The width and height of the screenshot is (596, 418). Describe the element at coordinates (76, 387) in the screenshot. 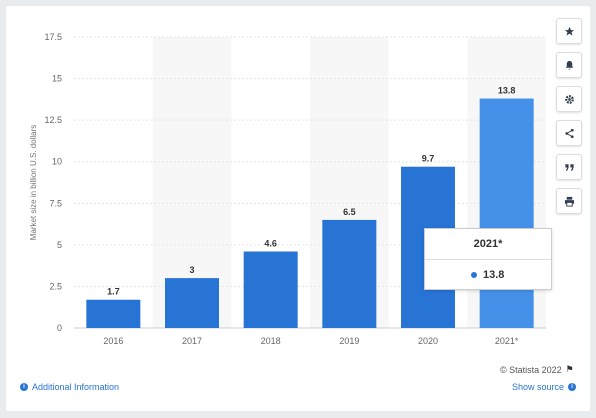

I see `additional-info-label: Additional Information` at that location.